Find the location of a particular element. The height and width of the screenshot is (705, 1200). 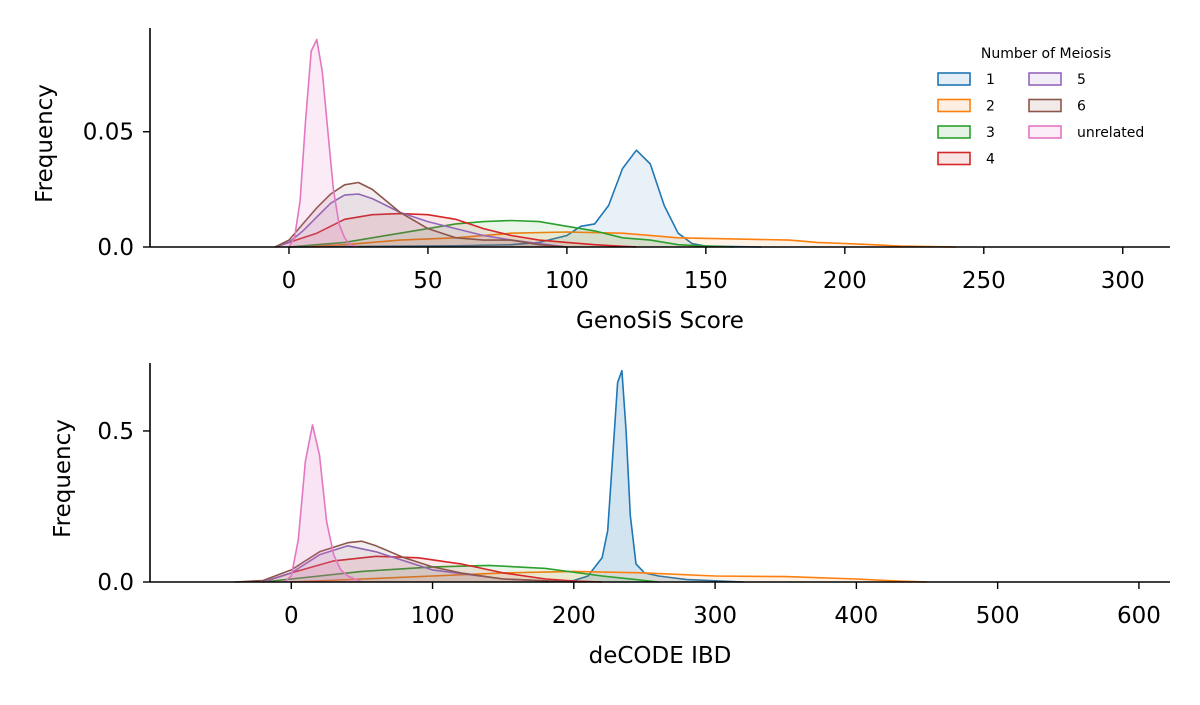

x-tick-label: 50 is located at coordinates (427, 281).